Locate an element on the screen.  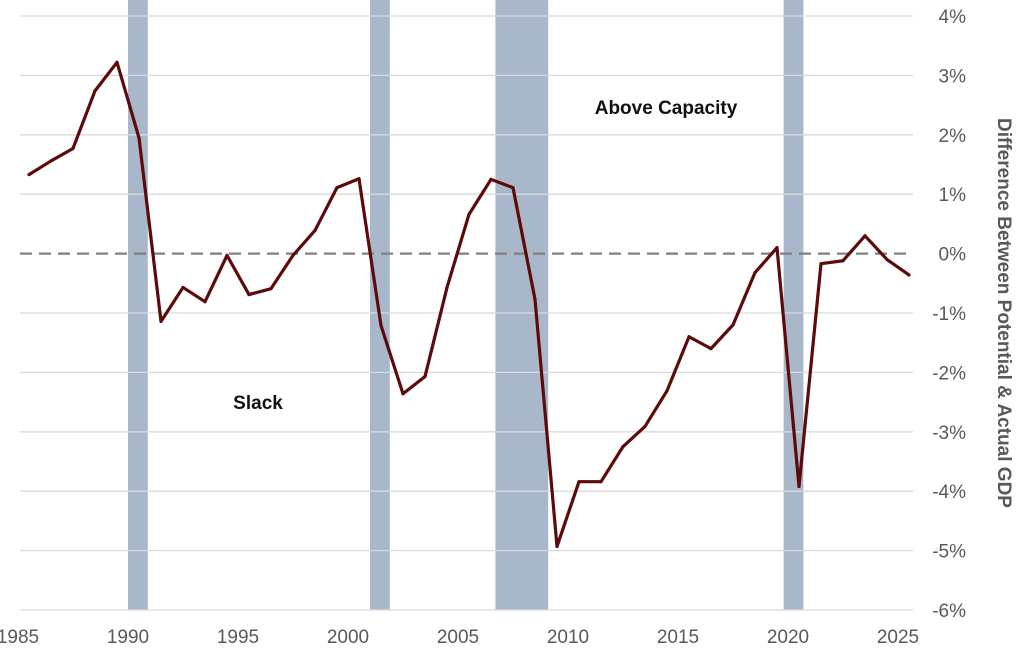
y-tick-label: -1% is located at coordinates (949, 314).